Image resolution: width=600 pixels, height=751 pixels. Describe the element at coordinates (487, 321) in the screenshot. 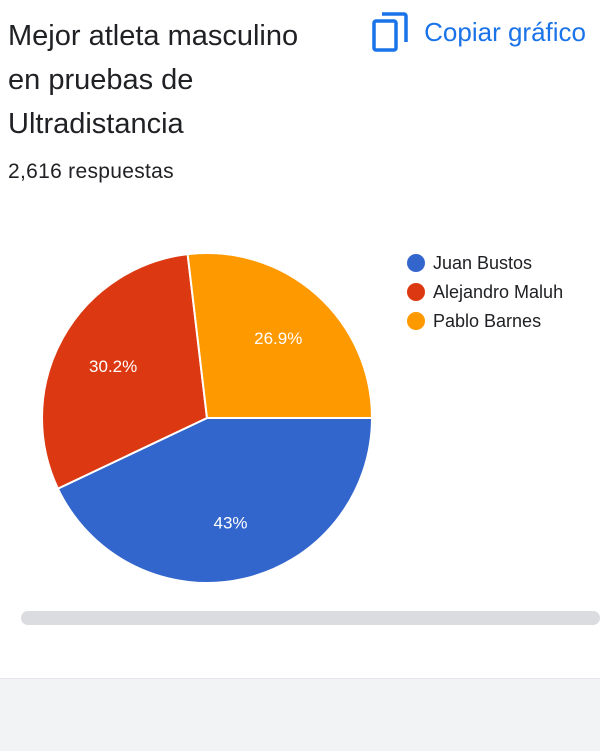

I see `legend-label-2: Pablo Barnes` at that location.